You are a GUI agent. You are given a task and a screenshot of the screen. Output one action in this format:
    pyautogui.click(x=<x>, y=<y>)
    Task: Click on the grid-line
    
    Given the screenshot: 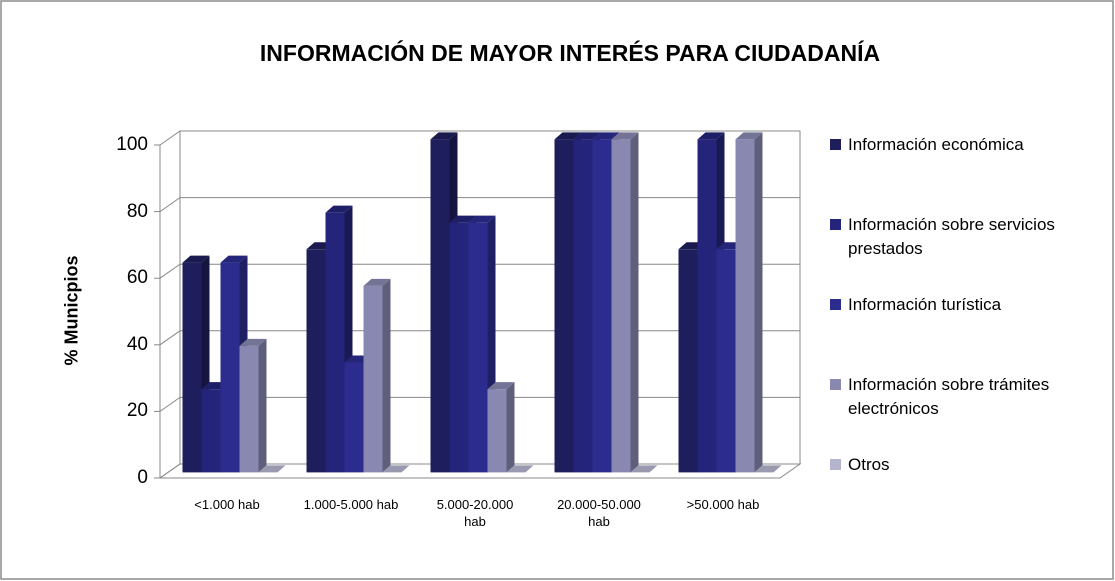 What is the action you would take?
    pyautogui.click(x=479, y=138)
    